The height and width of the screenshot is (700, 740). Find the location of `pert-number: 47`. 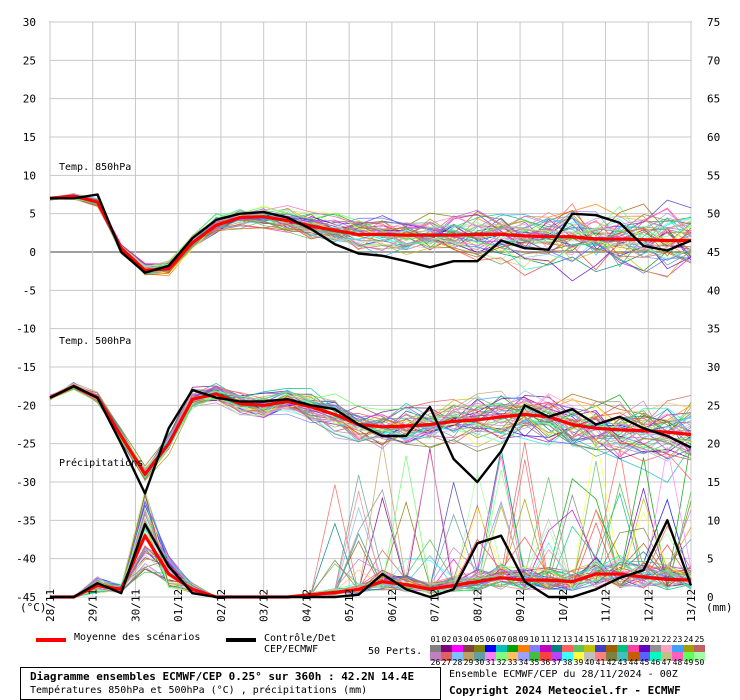

pert-number: 47 is located at coordinates (666, 662).